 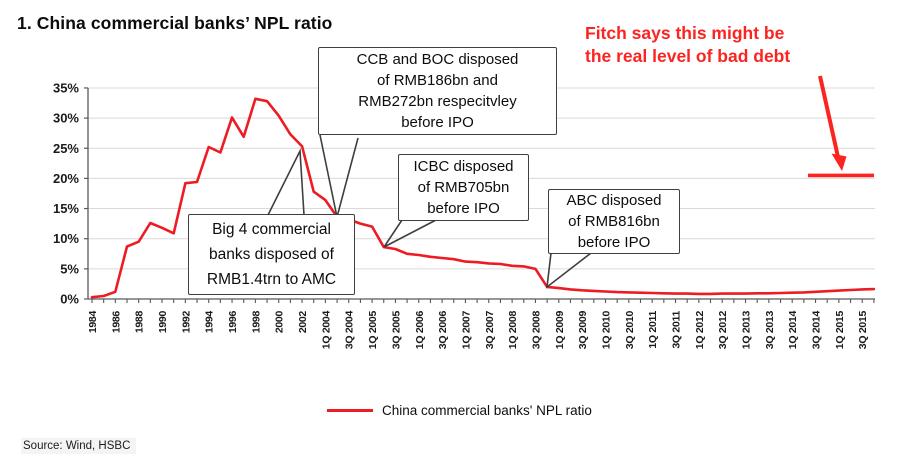 I want to click on annotation-text-line: of RMB186bn and, so click(x=437, y=80).